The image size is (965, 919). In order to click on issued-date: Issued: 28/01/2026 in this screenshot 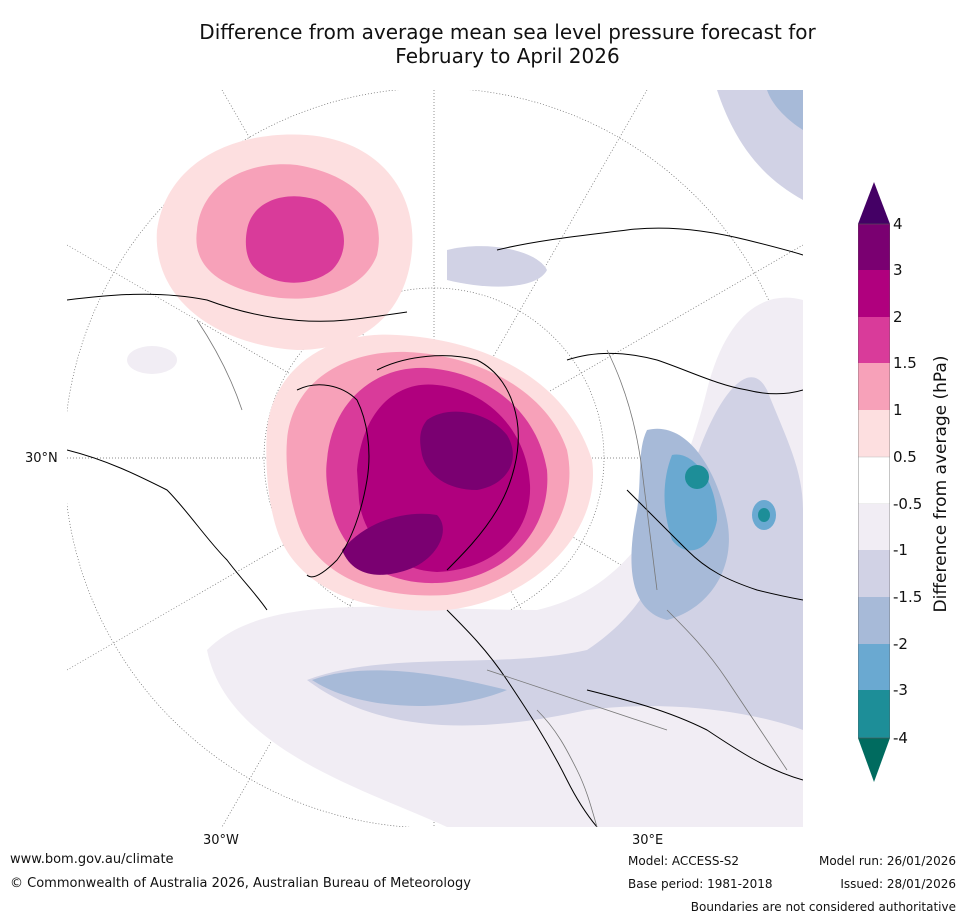, I will do `click(898, 884)`.